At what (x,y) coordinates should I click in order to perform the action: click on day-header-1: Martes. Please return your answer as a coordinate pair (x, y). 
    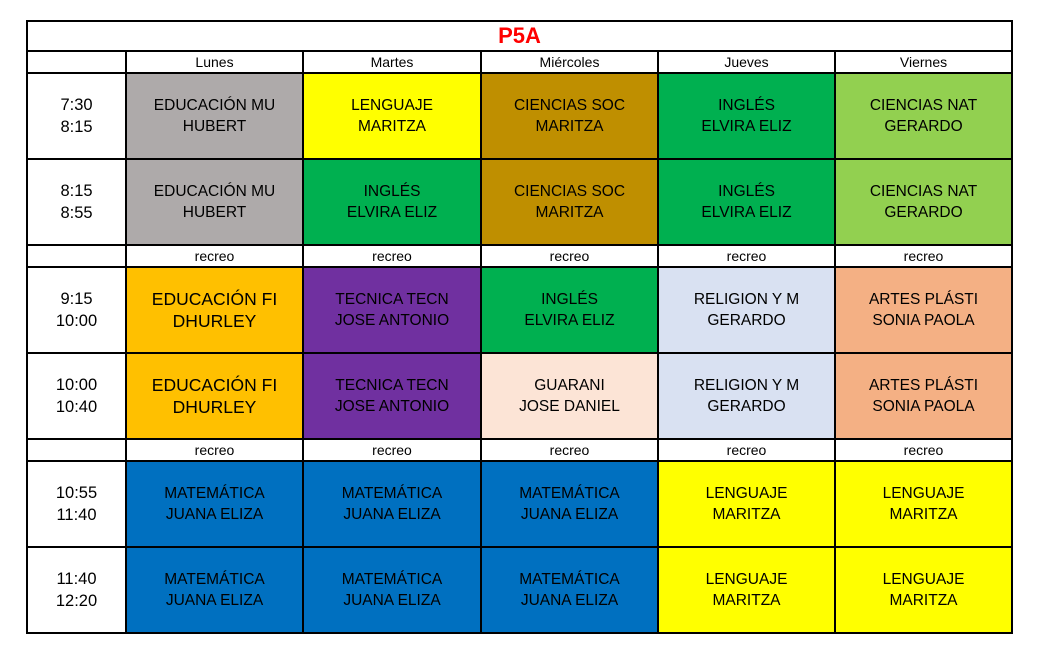
    Looking at the image, I should click on (392, 62).